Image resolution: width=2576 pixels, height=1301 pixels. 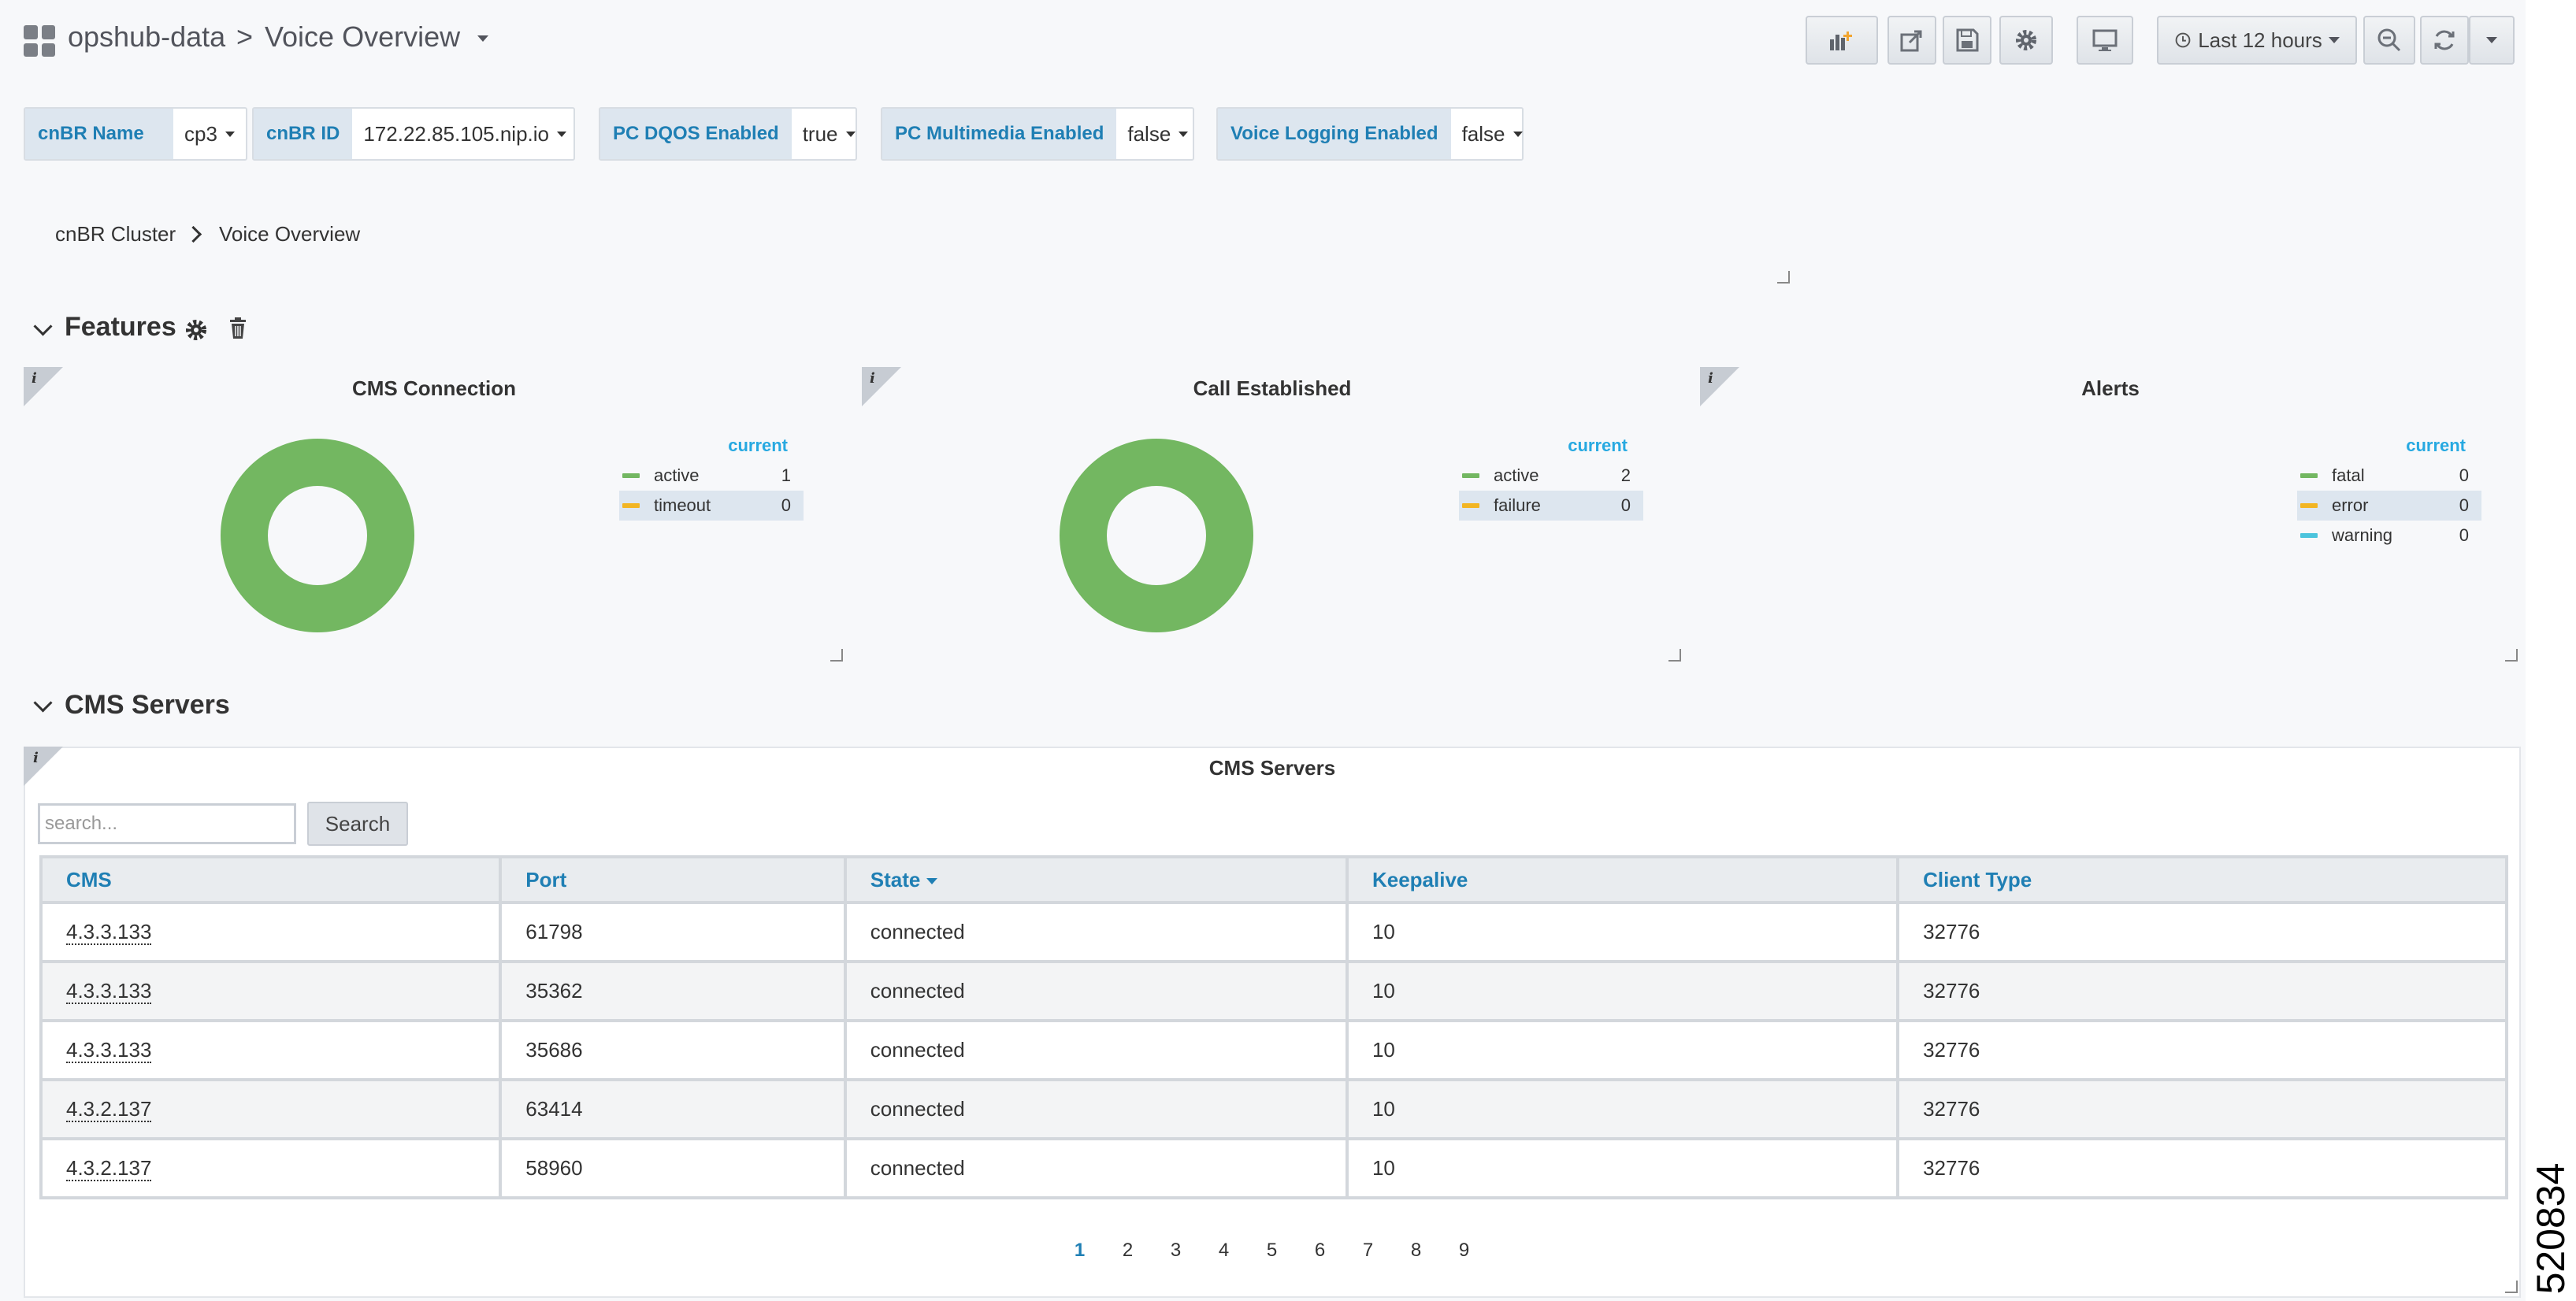 What do you see at coordinates (238, 328) in the screenshot?
I see `row-delete-button` at bounding box center [238, 328].